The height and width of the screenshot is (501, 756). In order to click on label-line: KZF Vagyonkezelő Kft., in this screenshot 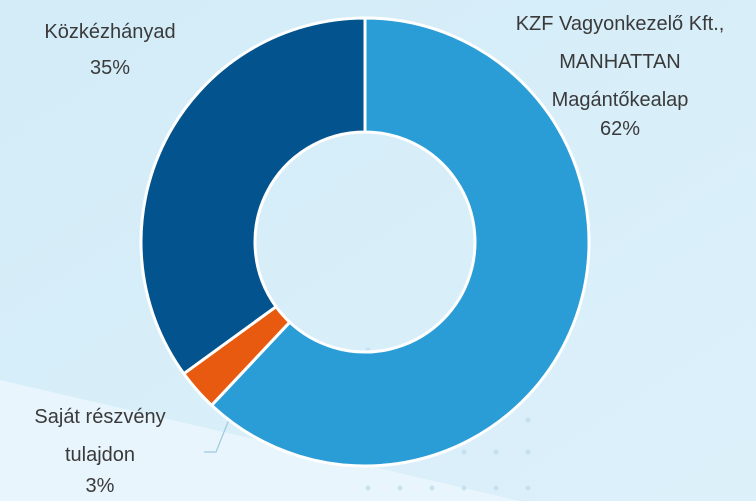, I will do `click(620, 24)`.